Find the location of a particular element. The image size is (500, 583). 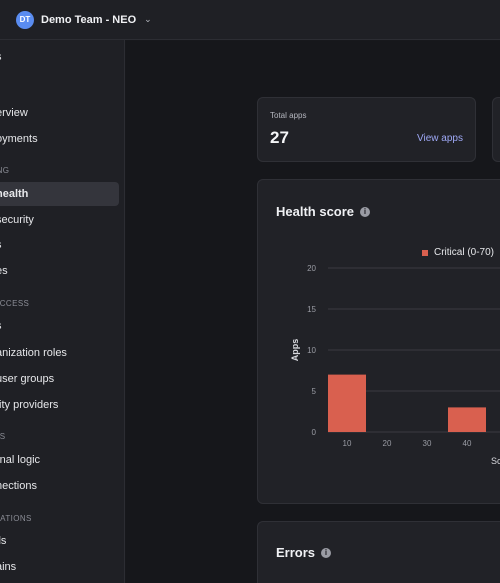

total-apps-value: 27 is located at coordinates (279, 137).